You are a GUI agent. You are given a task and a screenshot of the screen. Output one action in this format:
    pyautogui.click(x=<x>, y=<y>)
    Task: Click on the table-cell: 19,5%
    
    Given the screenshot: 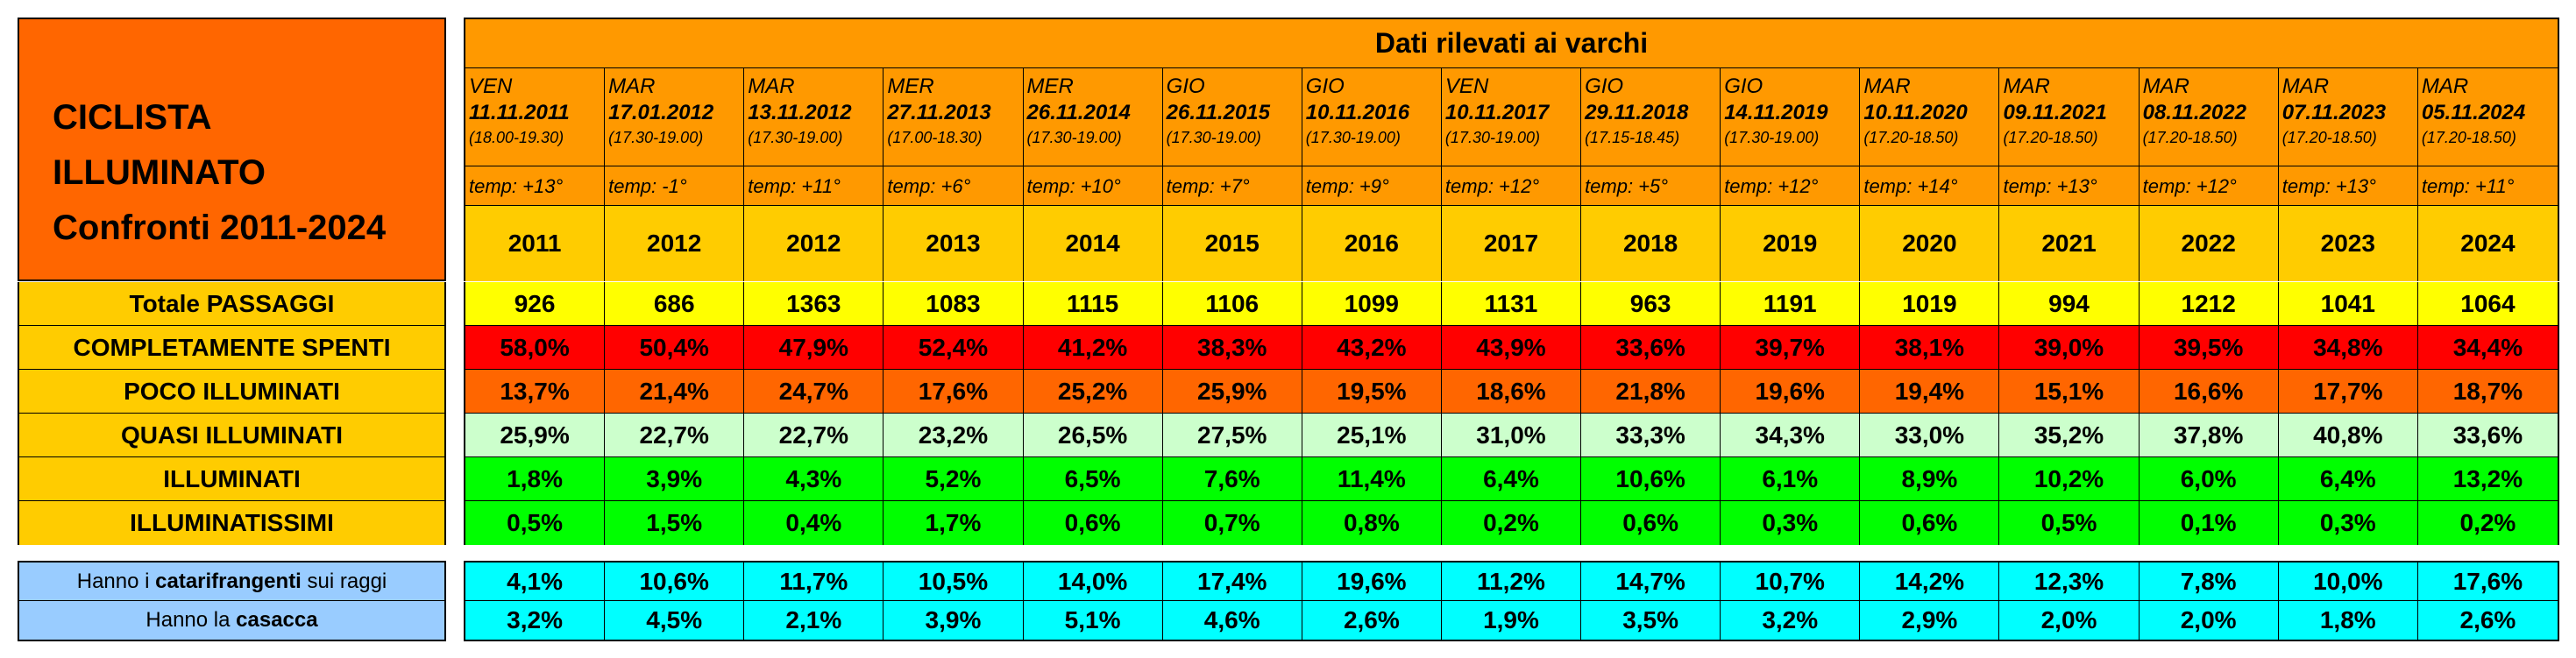 What is the action you would take?
    pyautogui.click(x=1372, y=392)
    